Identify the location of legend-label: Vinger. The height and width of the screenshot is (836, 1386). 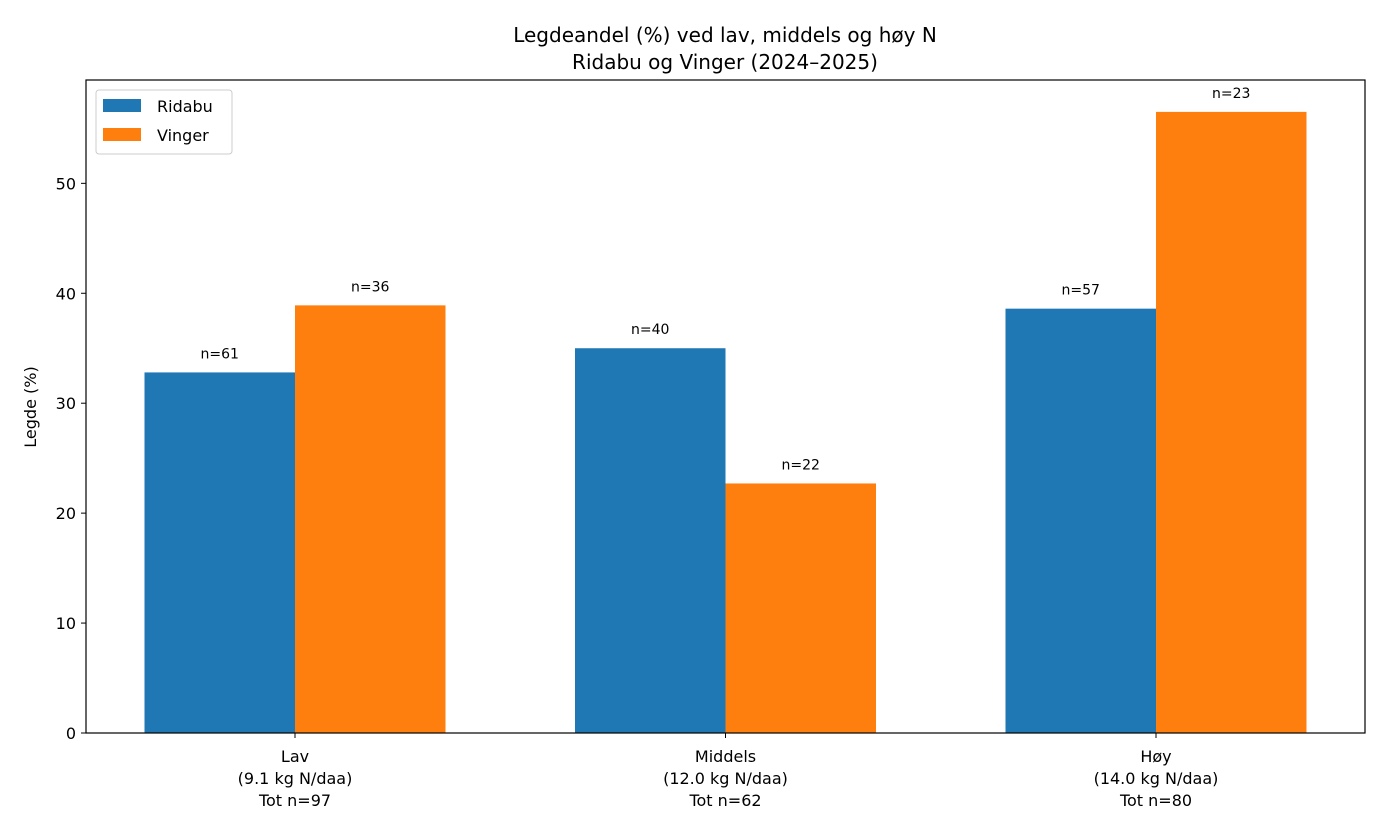
(183, 135).